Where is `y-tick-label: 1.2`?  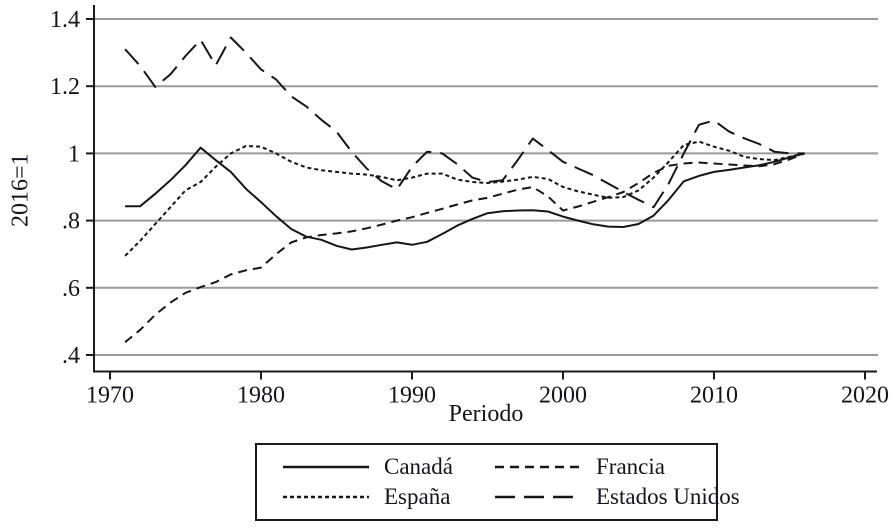
y-tick-label: 1.2 is located at coordinates (65, 87).